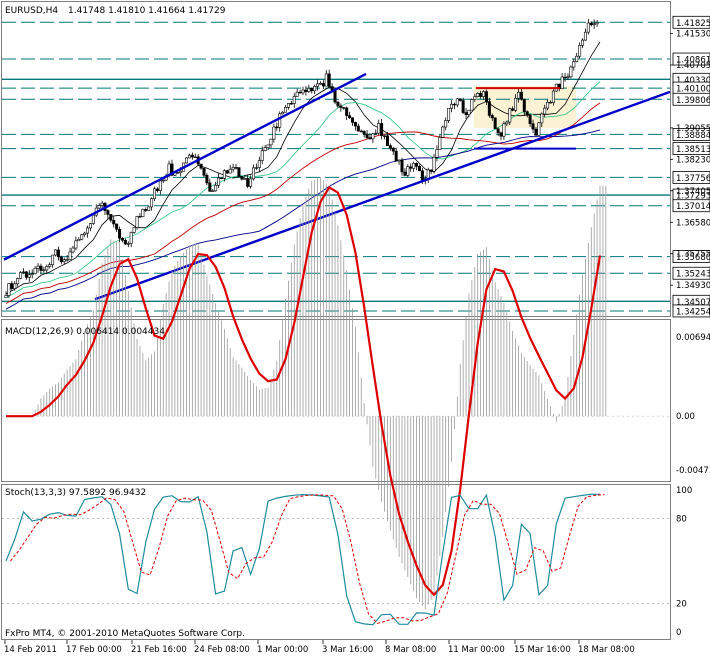 The height and width of the screenshot is (656, 710). I want to click on level-label: 1.38884, so click(693, 136).